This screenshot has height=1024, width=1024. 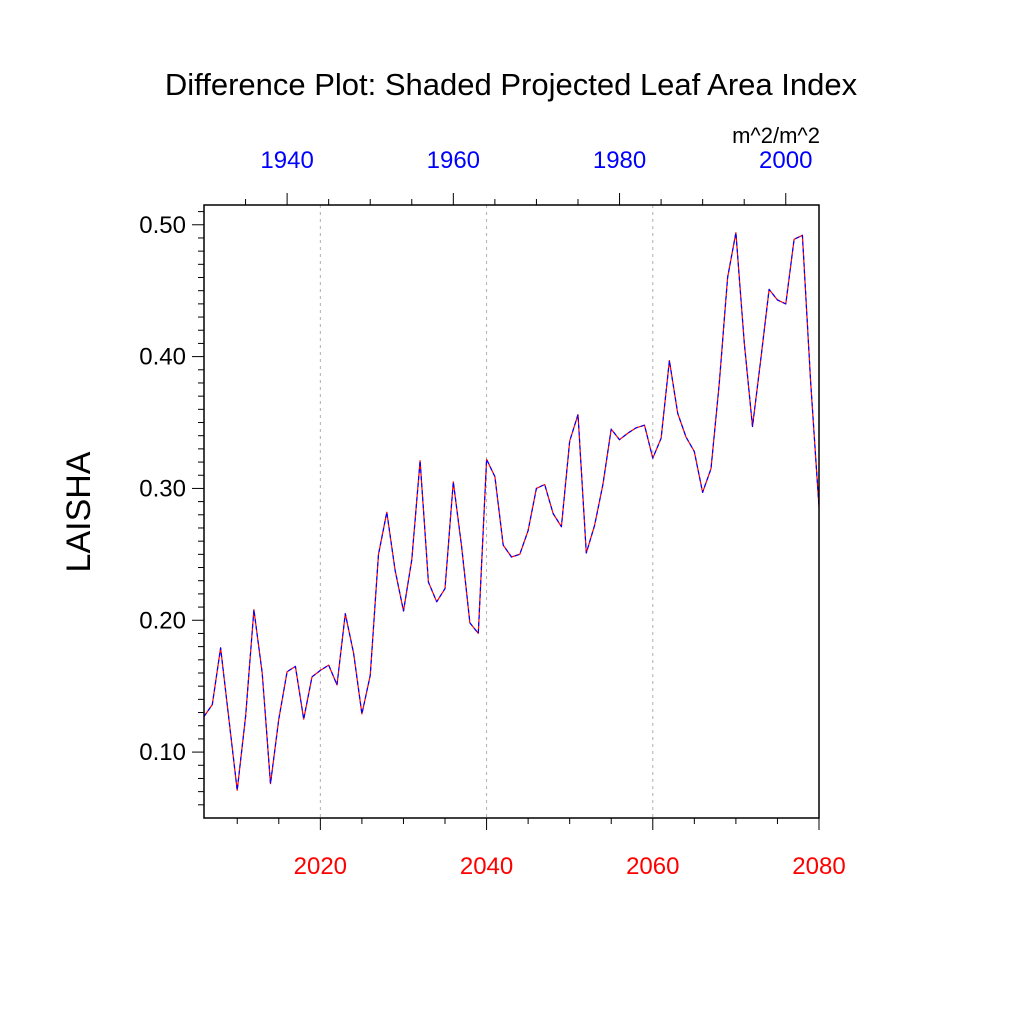 I want to click on y-tick-label-0.50: 0.50, so click(x=162, y=225).